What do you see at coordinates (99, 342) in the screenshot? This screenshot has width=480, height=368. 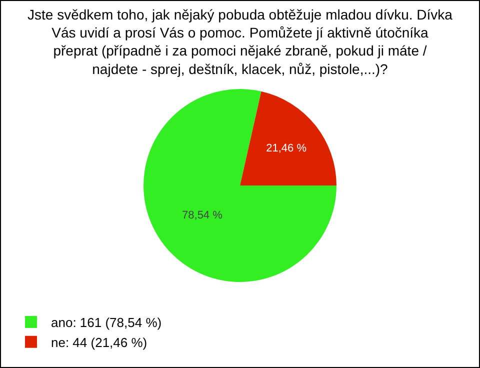 I see `legend-label: ne: 44 (21,46 %)` at bounding box center [99, 342].